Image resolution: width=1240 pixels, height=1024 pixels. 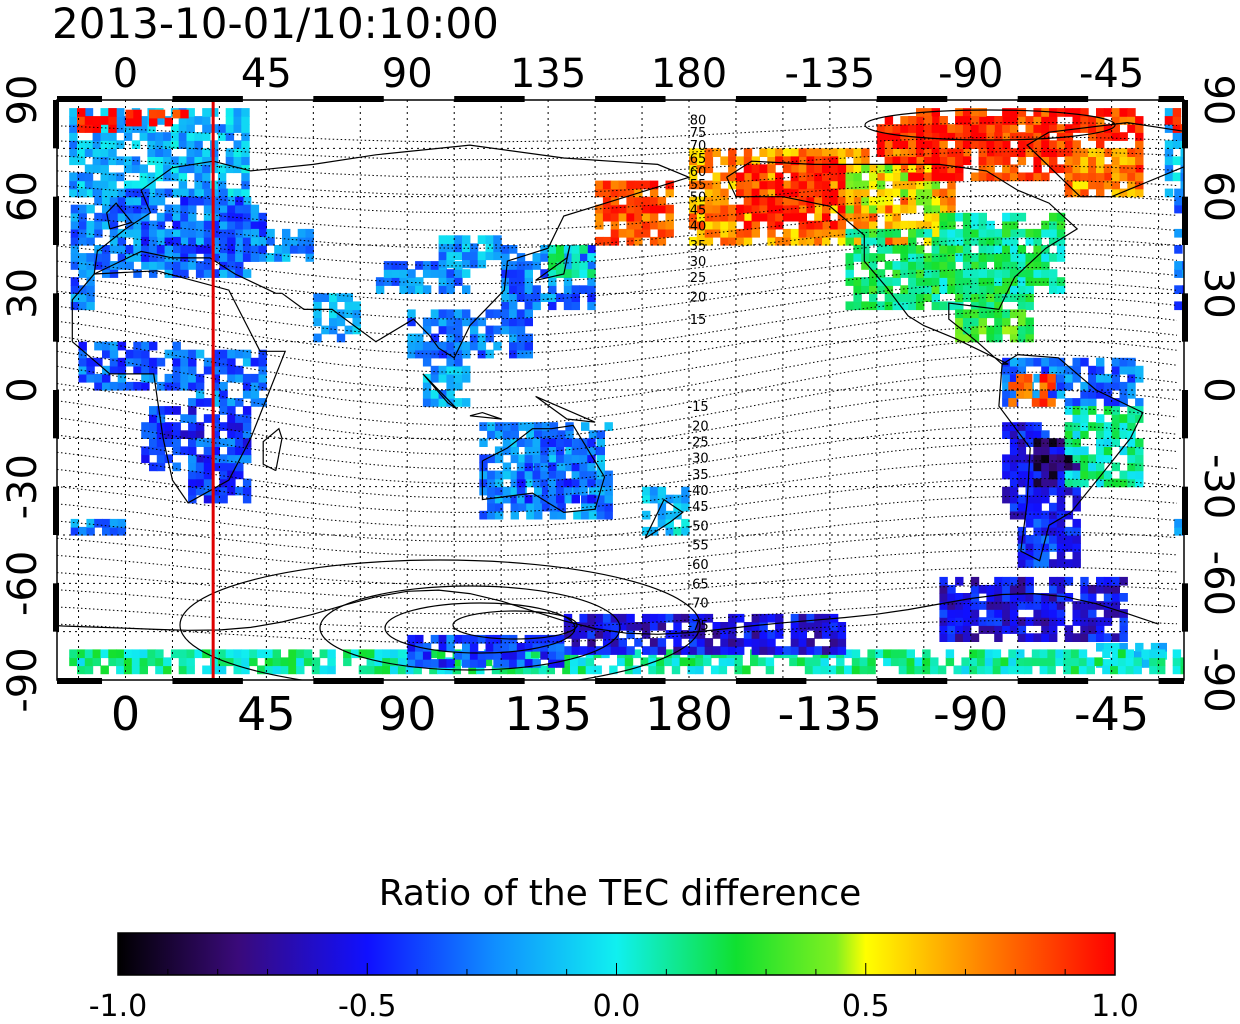 What do you see at coordinates (1185, 220) in the screenshot?
I see `frame-tick-band` at bounding box center [1185, 220].